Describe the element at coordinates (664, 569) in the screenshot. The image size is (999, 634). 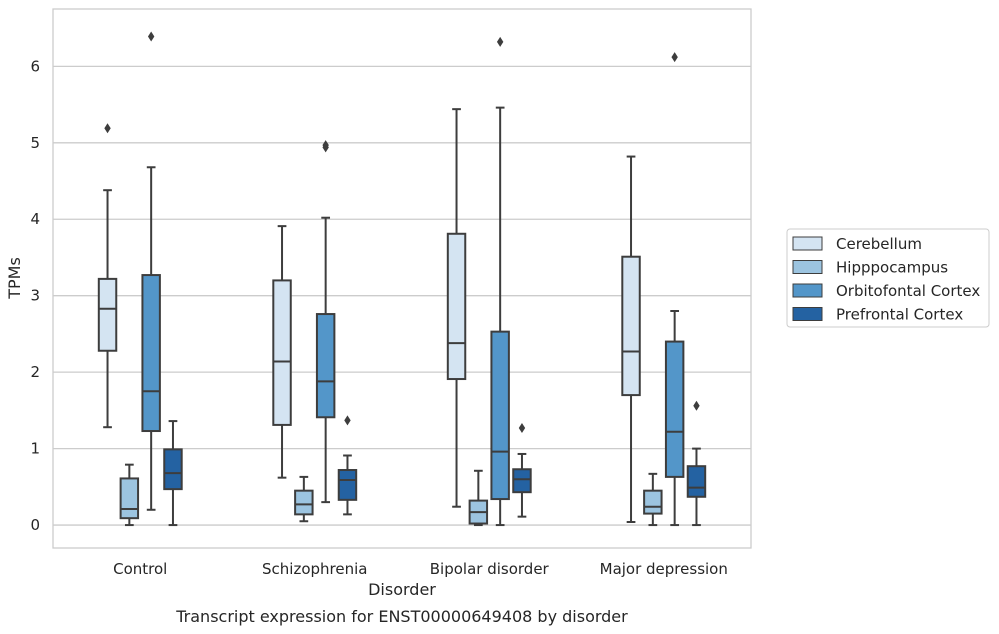
I see `x-tick-label: Major depression` at that location.